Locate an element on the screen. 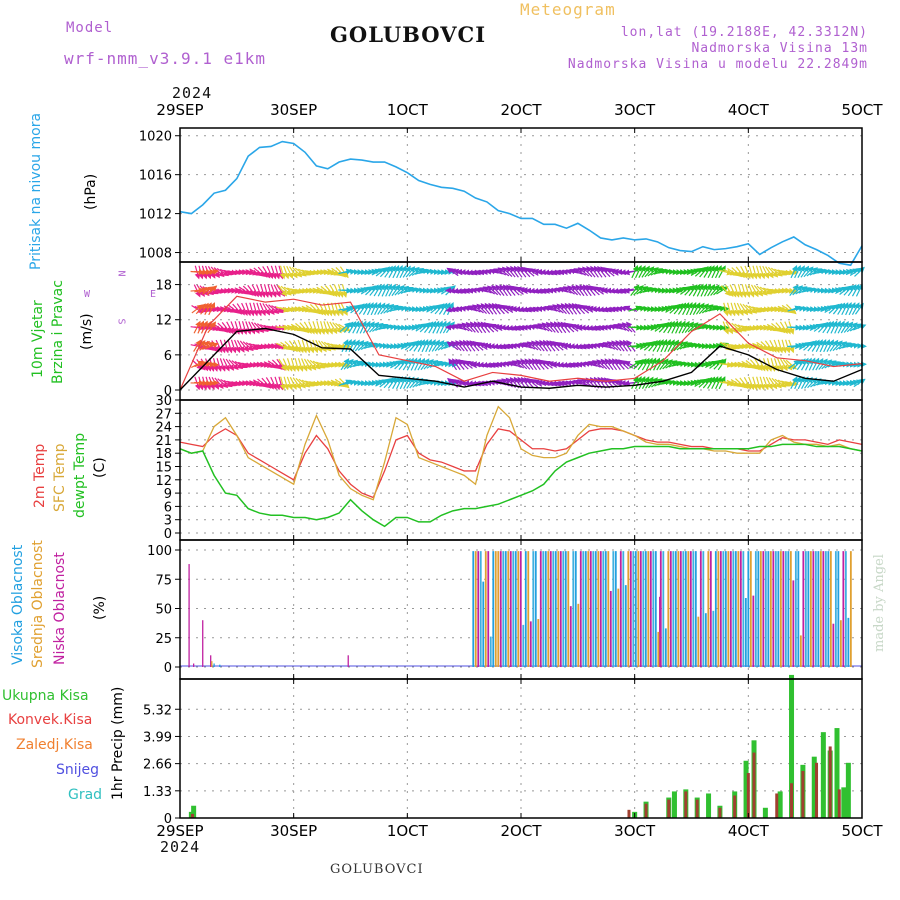 Image resolution: width=900 pixels, height=900 pixels. y-tick-label: 1020 is located at coordinates (155, 137).